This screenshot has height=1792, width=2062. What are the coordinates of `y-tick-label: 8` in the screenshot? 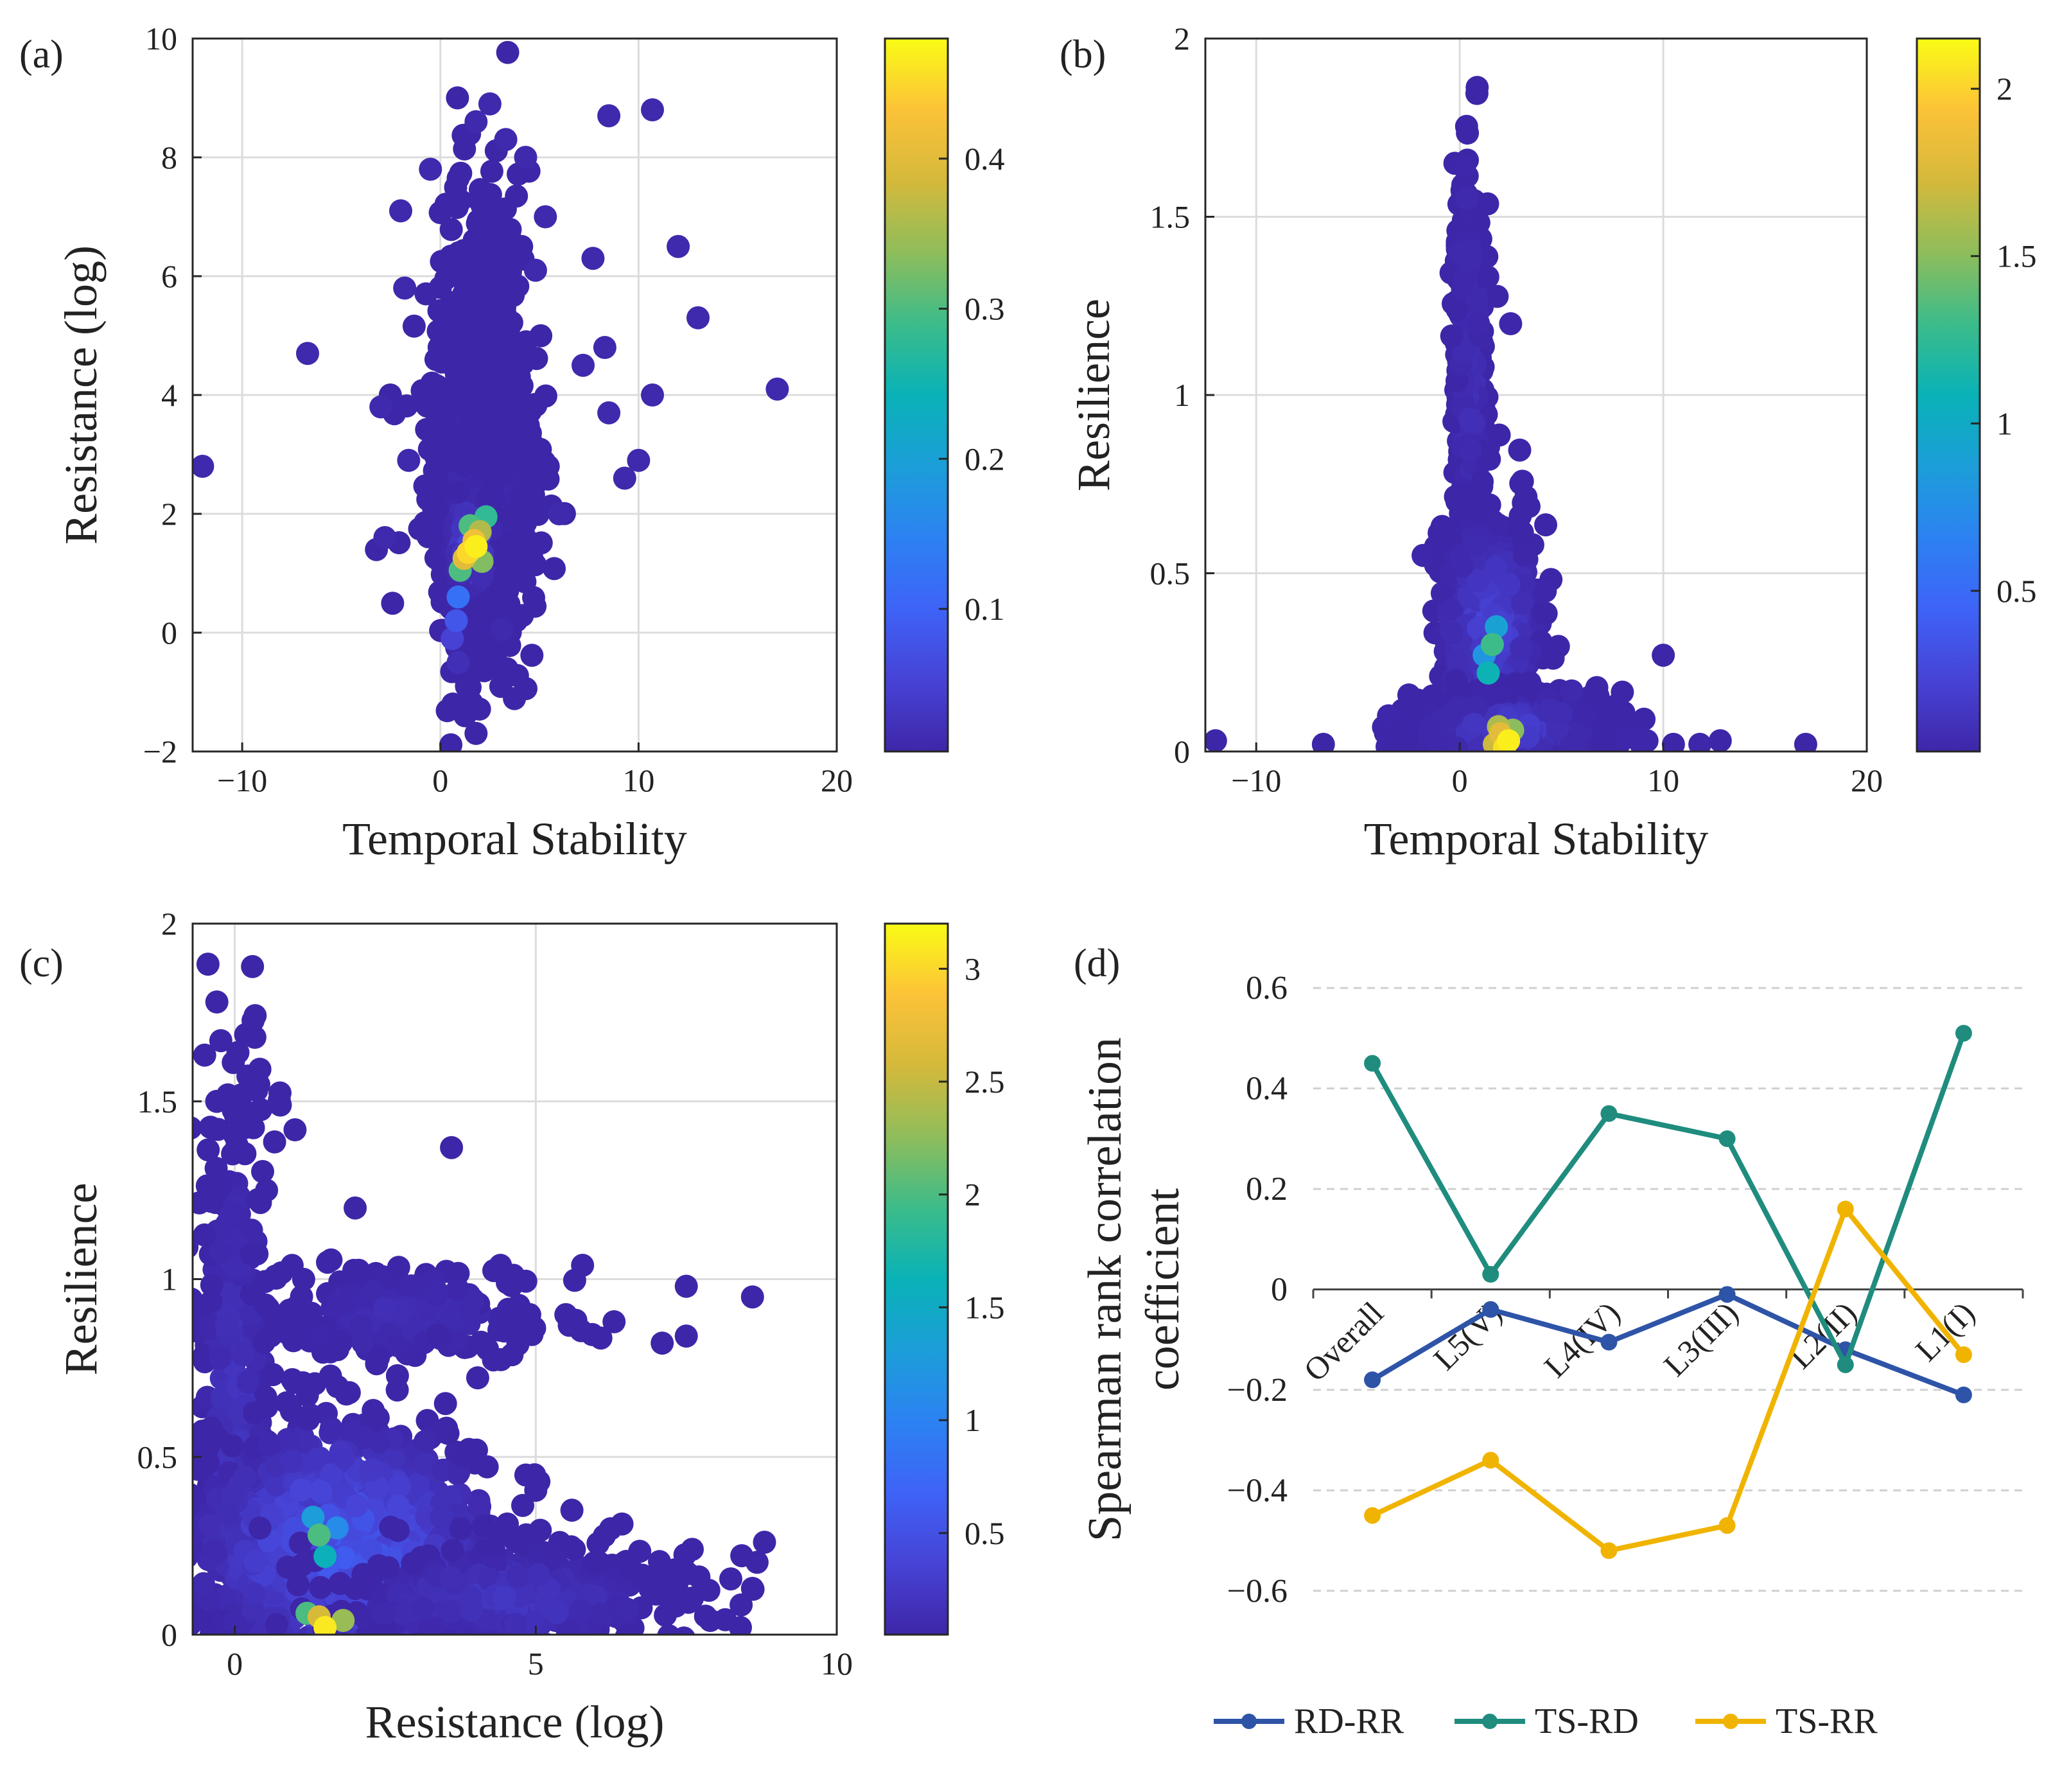 It's located at (169, 157).